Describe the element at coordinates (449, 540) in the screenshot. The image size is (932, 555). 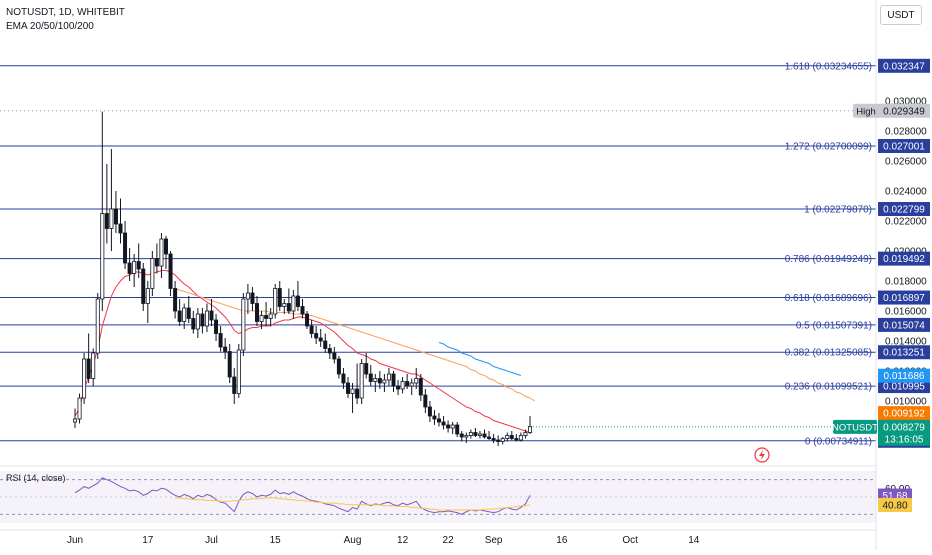
I see `time-tick-label: 22` at that location.